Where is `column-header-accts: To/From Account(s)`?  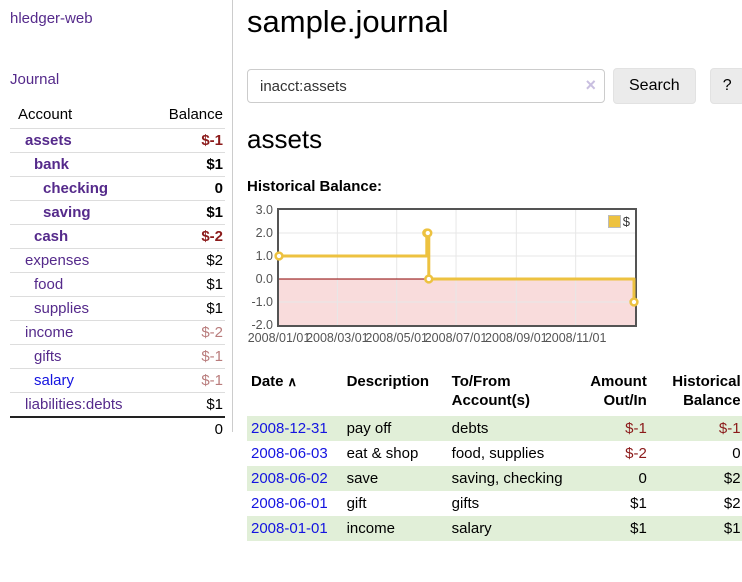 column-header-accts: To/From Account(s) is located at coordinates (491, 391).